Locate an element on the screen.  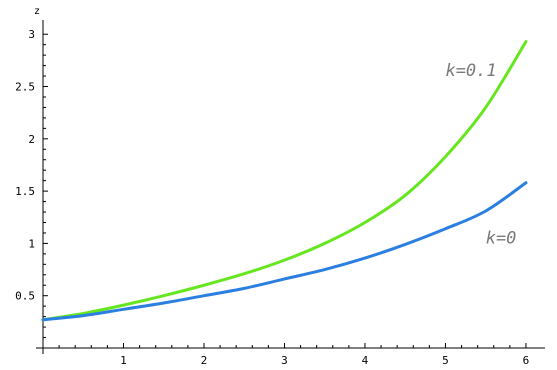
annotation-k-0: k=0 is located at coordinates (501, 238).